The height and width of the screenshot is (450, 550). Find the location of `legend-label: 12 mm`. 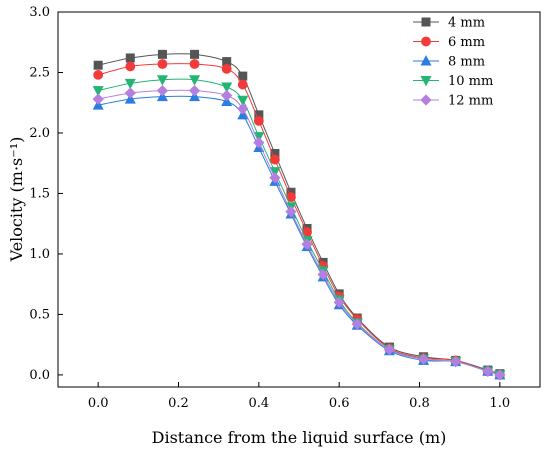

legend-label: 12 mm is located at coordinates (470, 101).